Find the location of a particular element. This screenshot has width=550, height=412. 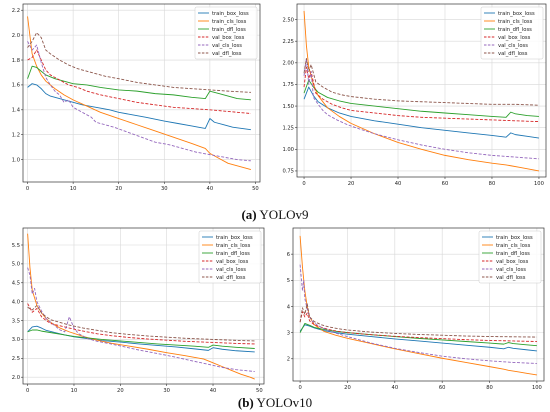

y-tick-label: 1.0 is located at coordinates (16, 160).